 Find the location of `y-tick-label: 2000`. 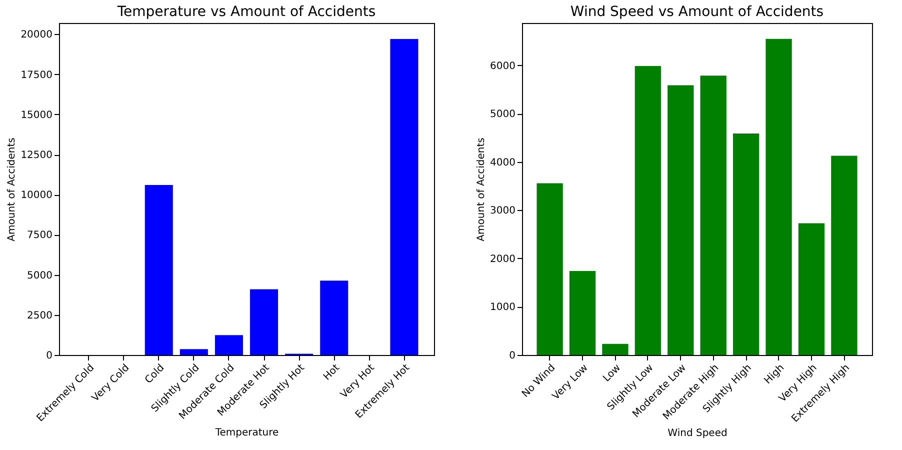

y-tick-label: 2000 is located at coordinates (503, 259).